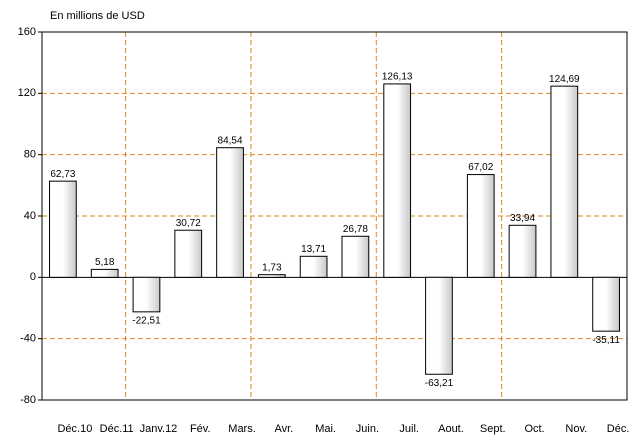 The height and width of the screenshot is (439, 637). I want to click on value-label: -35,11, so click(606, 340).